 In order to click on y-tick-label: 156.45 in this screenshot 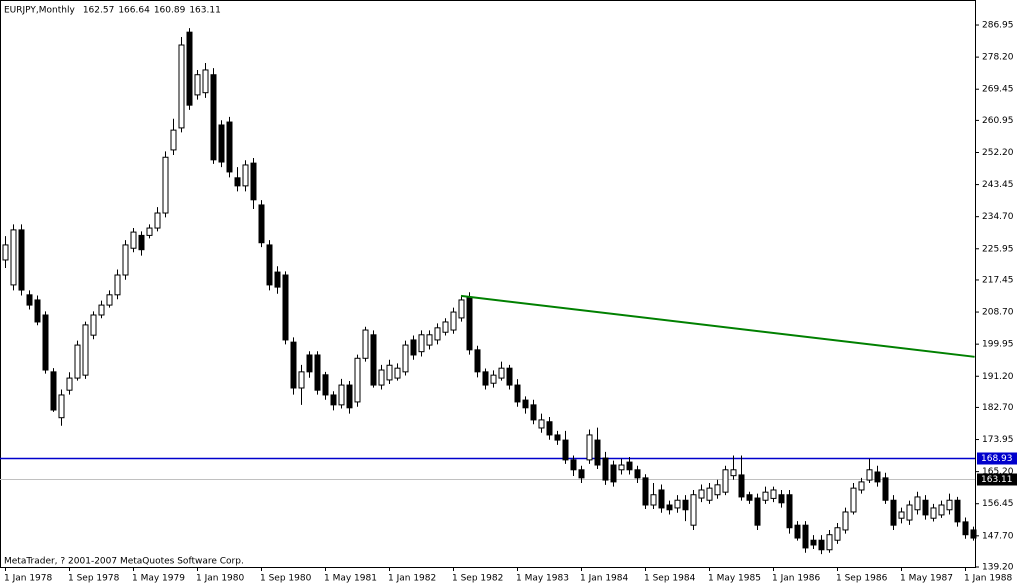, I will do `click(998, 504)`.